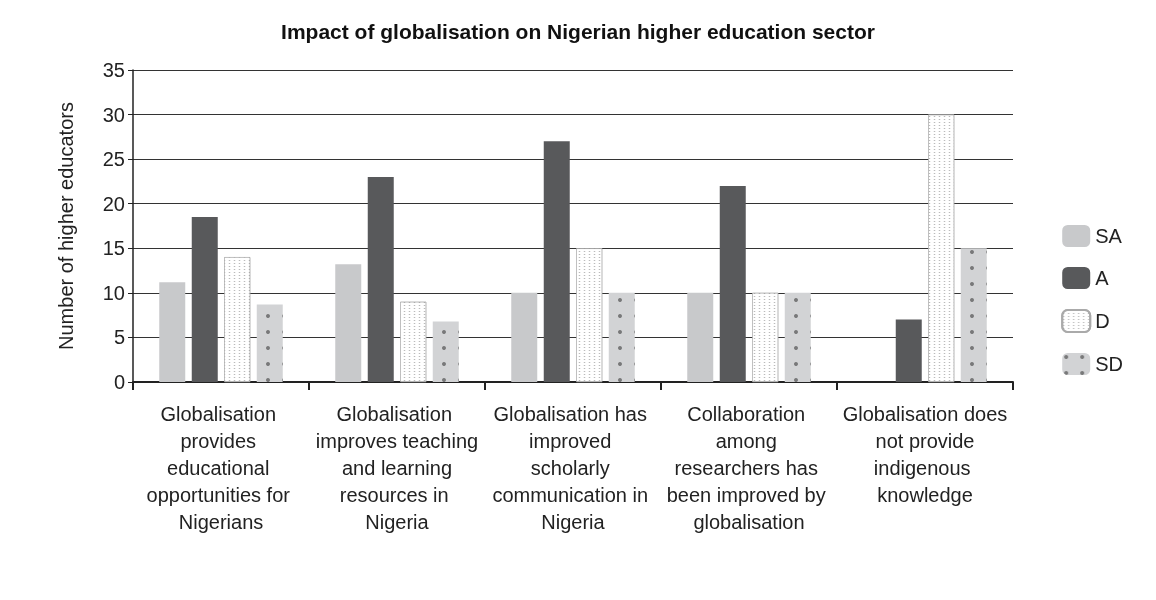 Image resolution: width=1156 pixels, height=600 pixels. I want to click on y-tick-label: 10, so click(113, 292).